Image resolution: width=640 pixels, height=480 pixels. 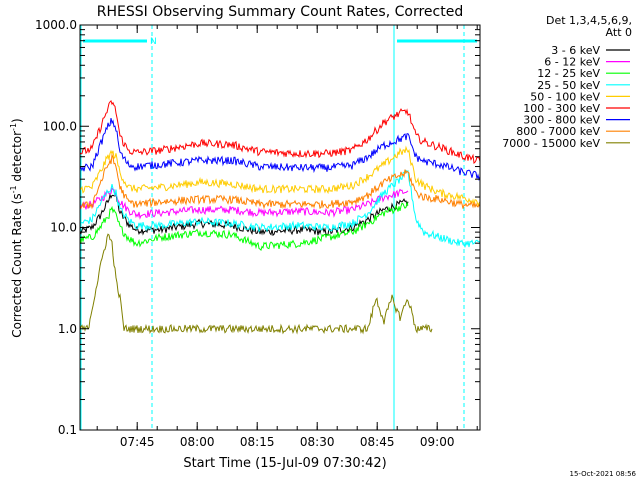 I want to click on attenuator-label: N, so click(x=153, y=42).